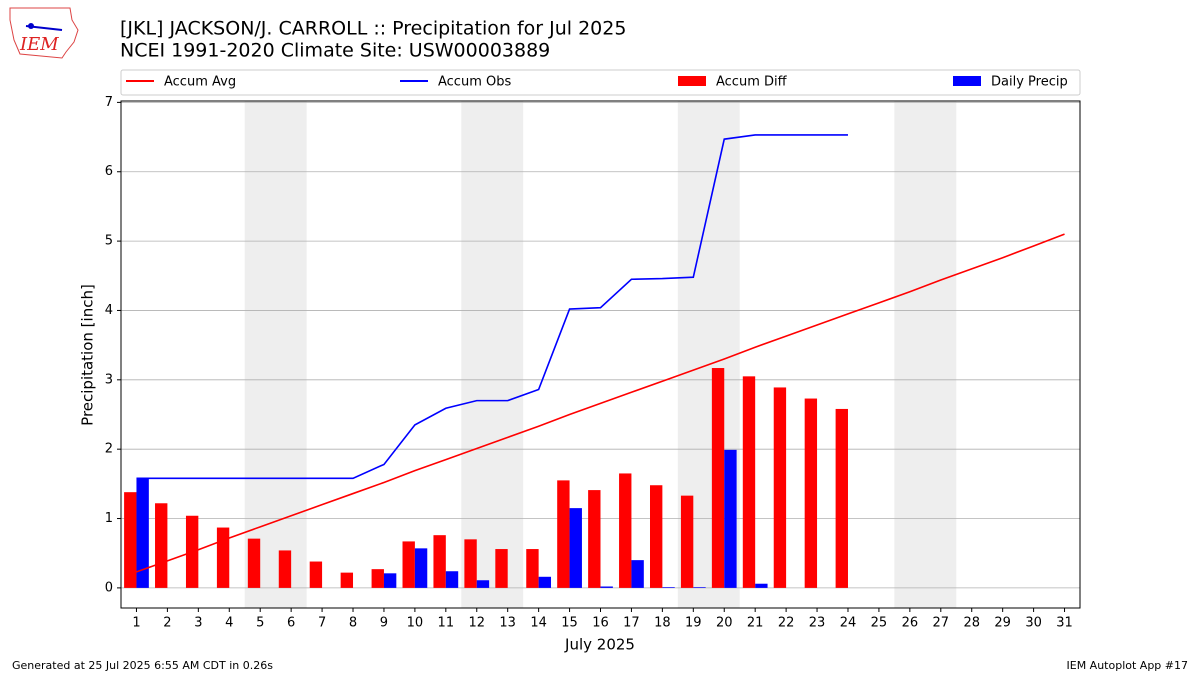 This screenshot has height=675, width=1200. Describe the element at coordinates (109, 379) in the screenshot. I see `y-tick-label: 3` at that location.